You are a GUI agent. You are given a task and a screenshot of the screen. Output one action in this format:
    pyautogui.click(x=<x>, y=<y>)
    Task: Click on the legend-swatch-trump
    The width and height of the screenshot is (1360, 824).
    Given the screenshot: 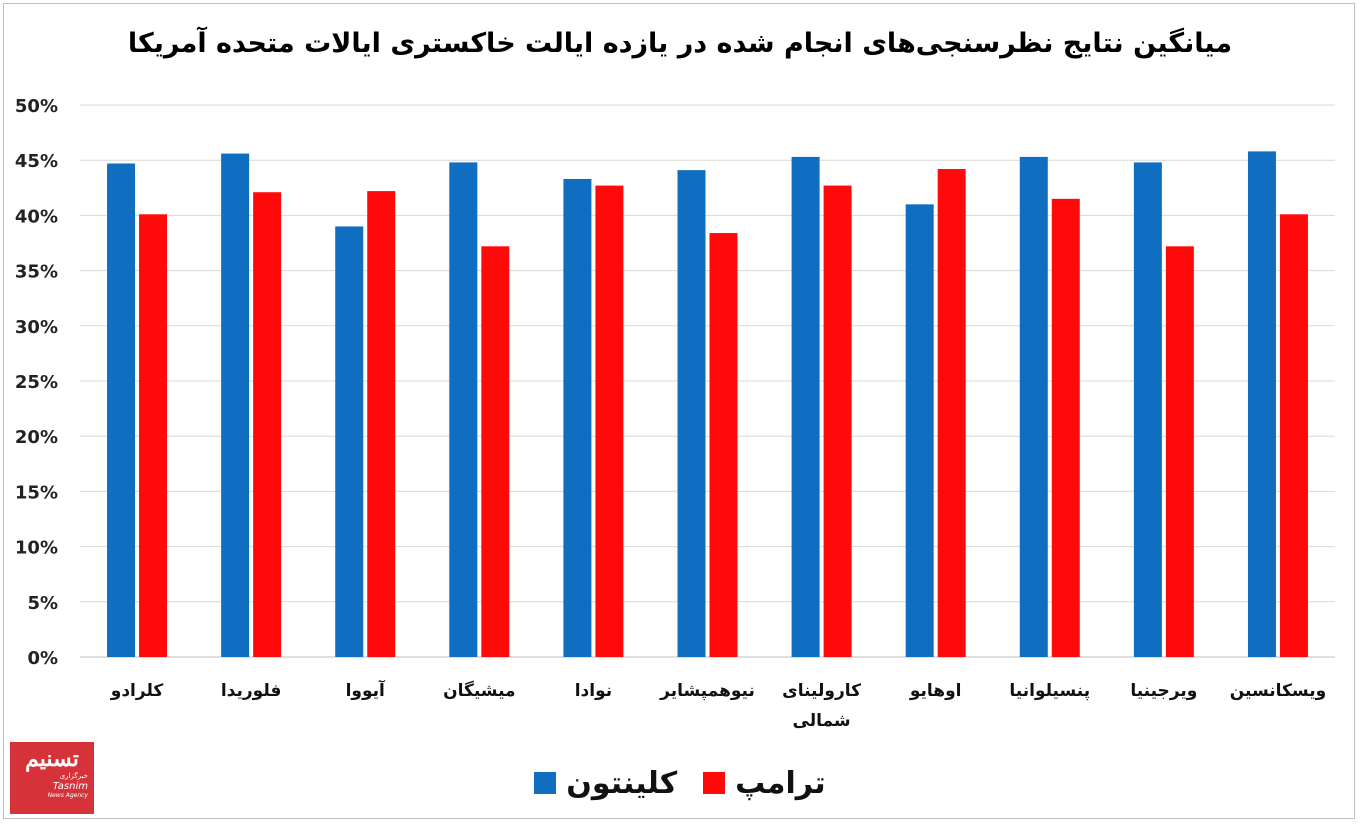 What is the action you would take?
    pyautogui.click(x=714, y=783)
    